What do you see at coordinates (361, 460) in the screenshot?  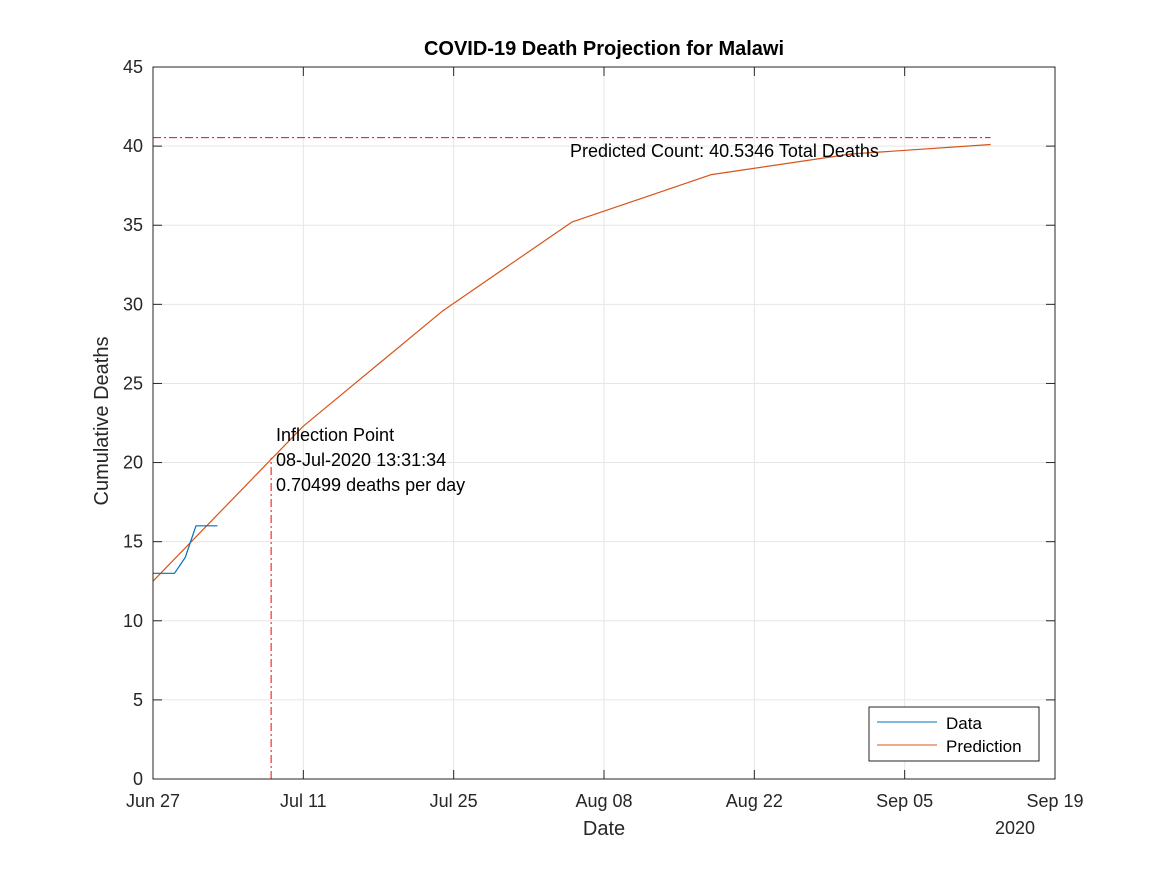 I see `inflection-annotation-date: 08-Jul-2020 13:31:34` at bounding box center [361, 460].